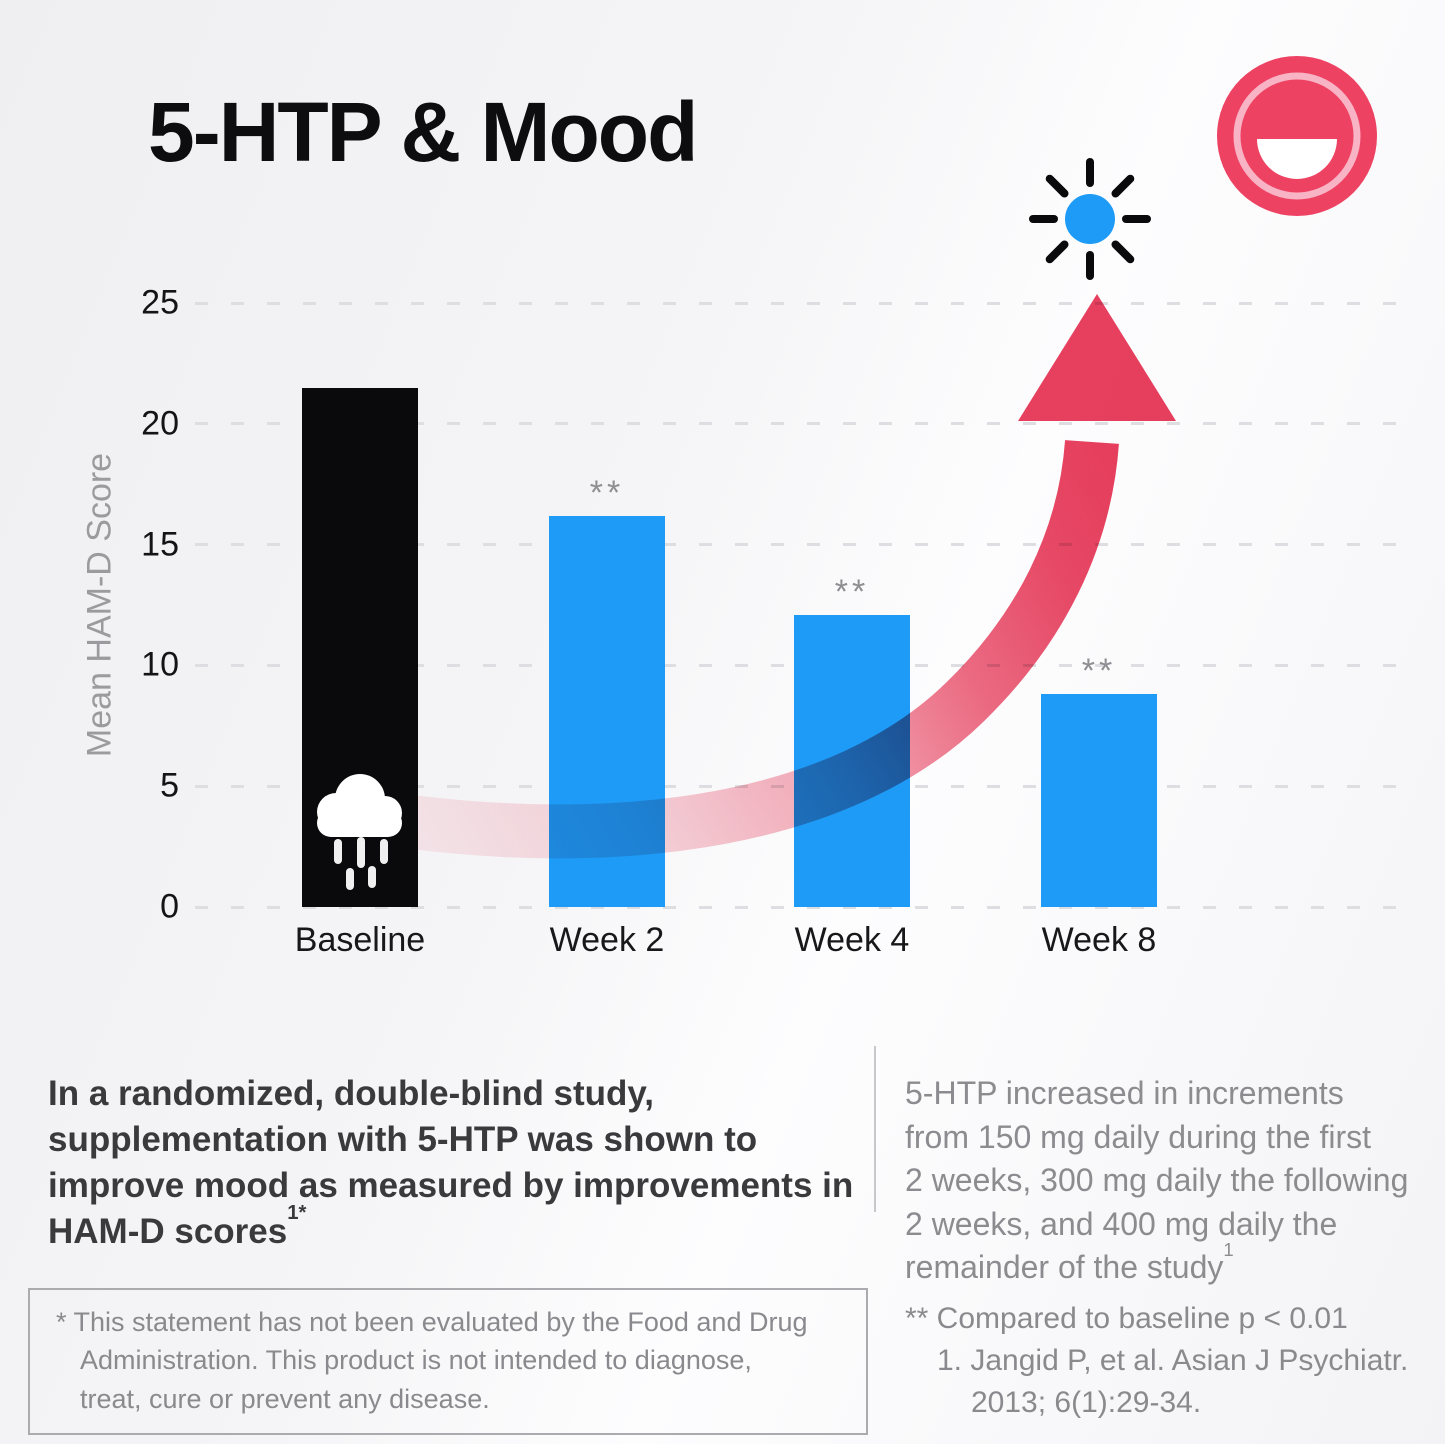 This screenshot has height=1444, width=1445. I want to click on significance-footnote: ** Compared to baseline p < 0.01, so click(1126, 1318).